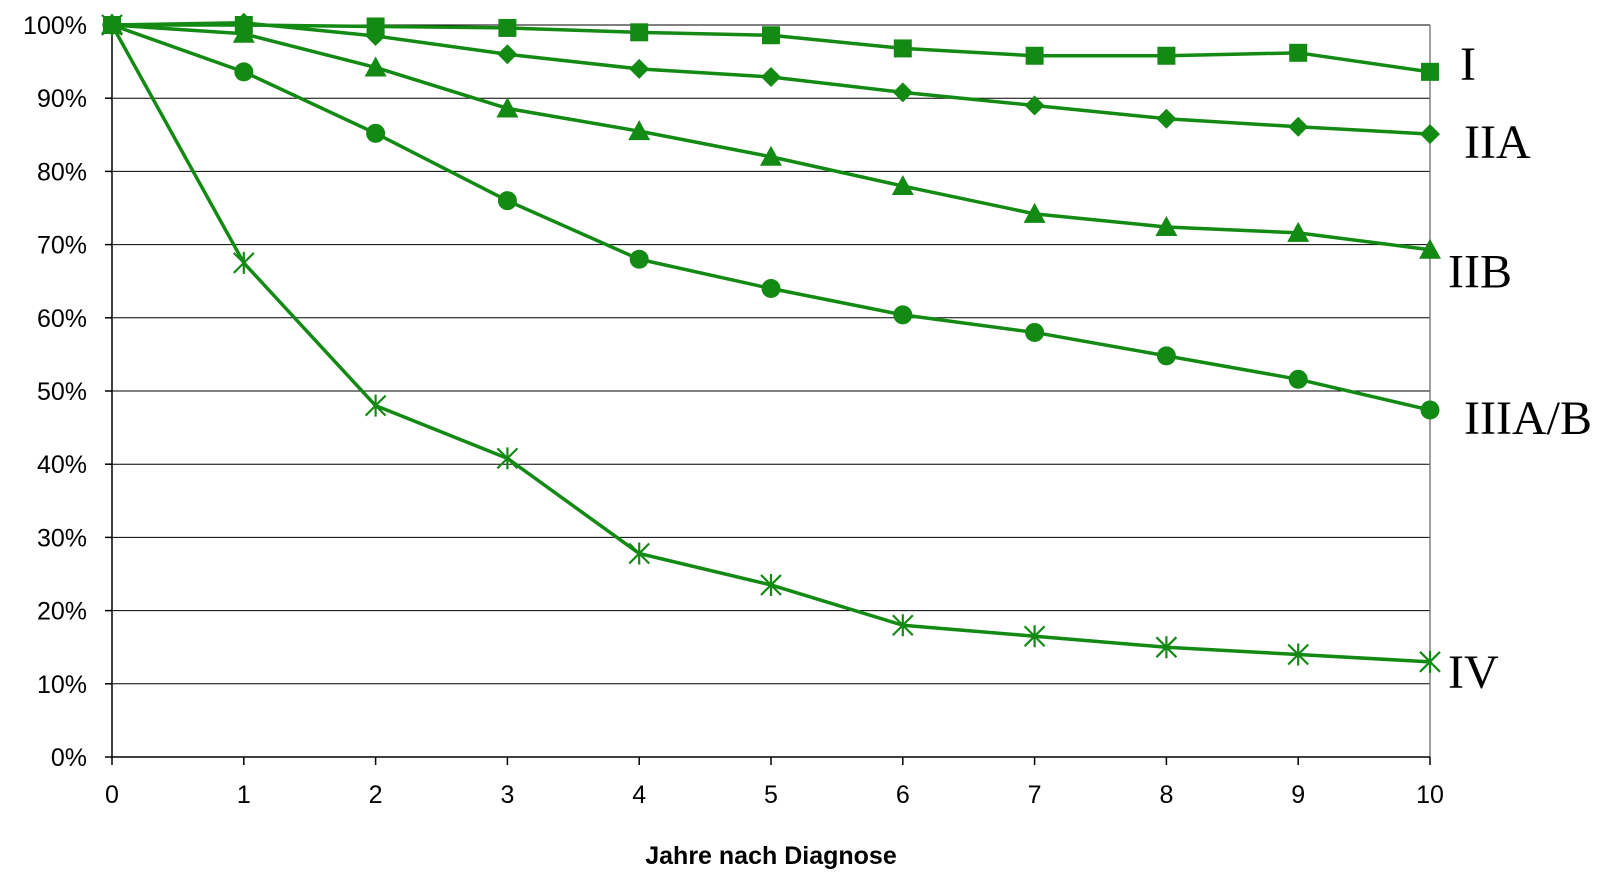 This screenshot has height=873, width=1615. What do you see at coordinates (62, 99) in the screenshot?
I see `y-tick-label: 90%` at bounding box center [62, 99].